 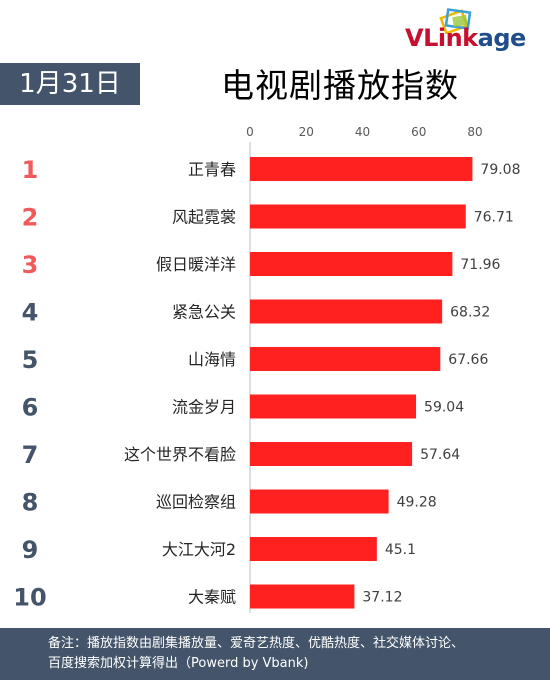 I want to click on category-label: 大江大河2, so click(x=199, y=549).